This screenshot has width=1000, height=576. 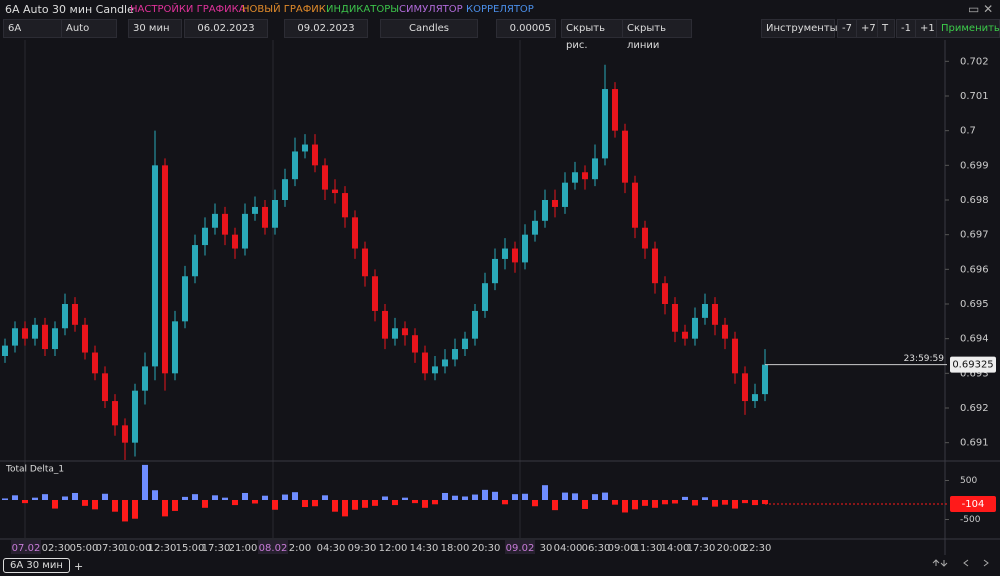 I want to click on last-delta-label: -104, so click(x=973, y=504).